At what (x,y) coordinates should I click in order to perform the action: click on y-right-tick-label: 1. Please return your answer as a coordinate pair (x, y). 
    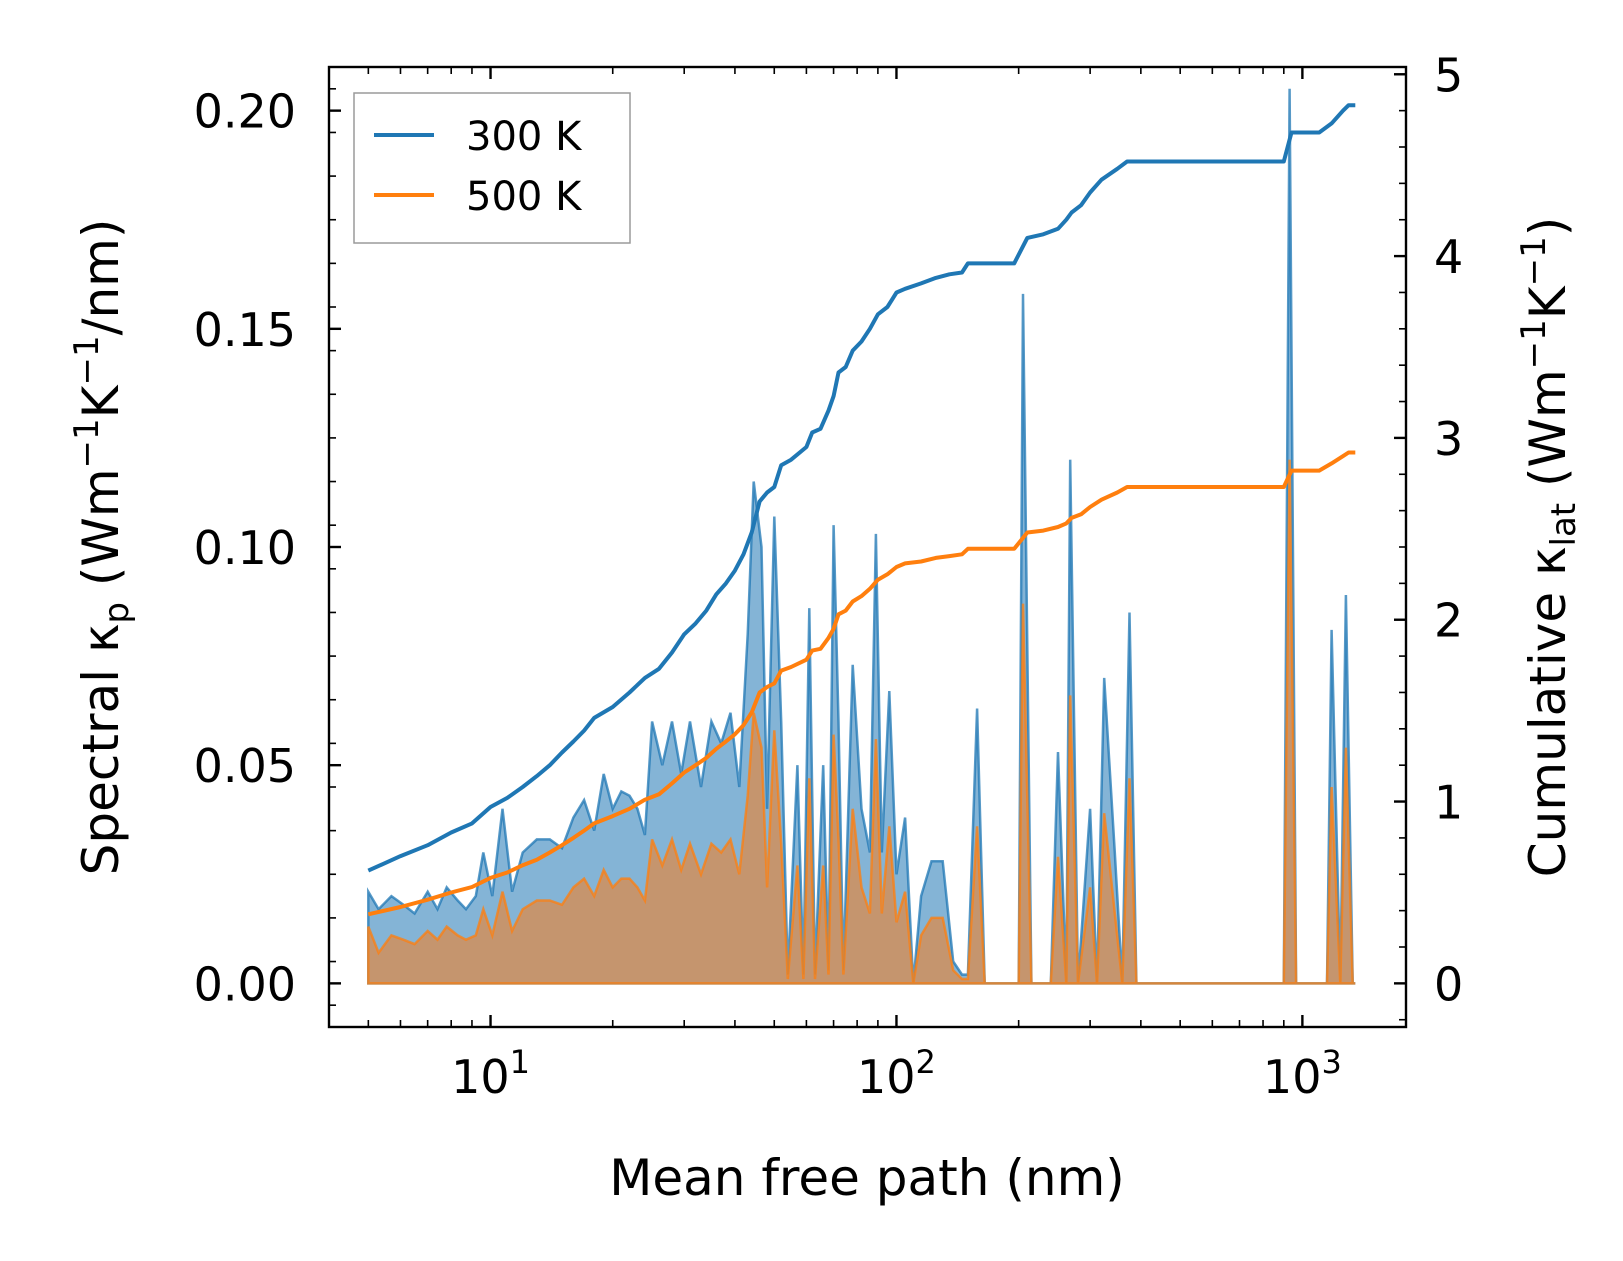
    Looking at the image, I should click on (1448, 803).